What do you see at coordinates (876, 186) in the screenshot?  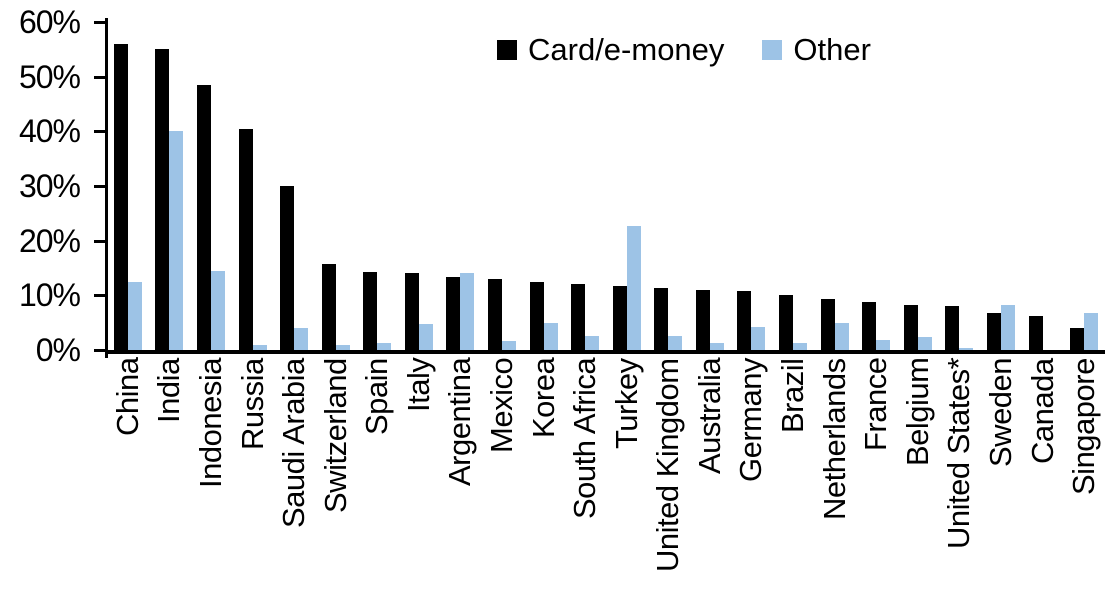 I see `bar-group-france` at bounding box center [876, 186].